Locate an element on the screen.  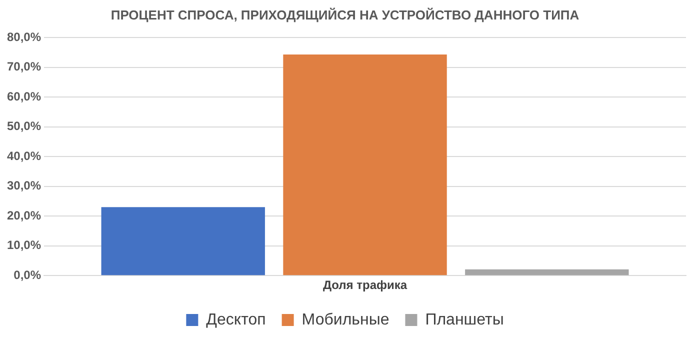
y-tick-label: 20,0% is located at coordinates (24, 215).